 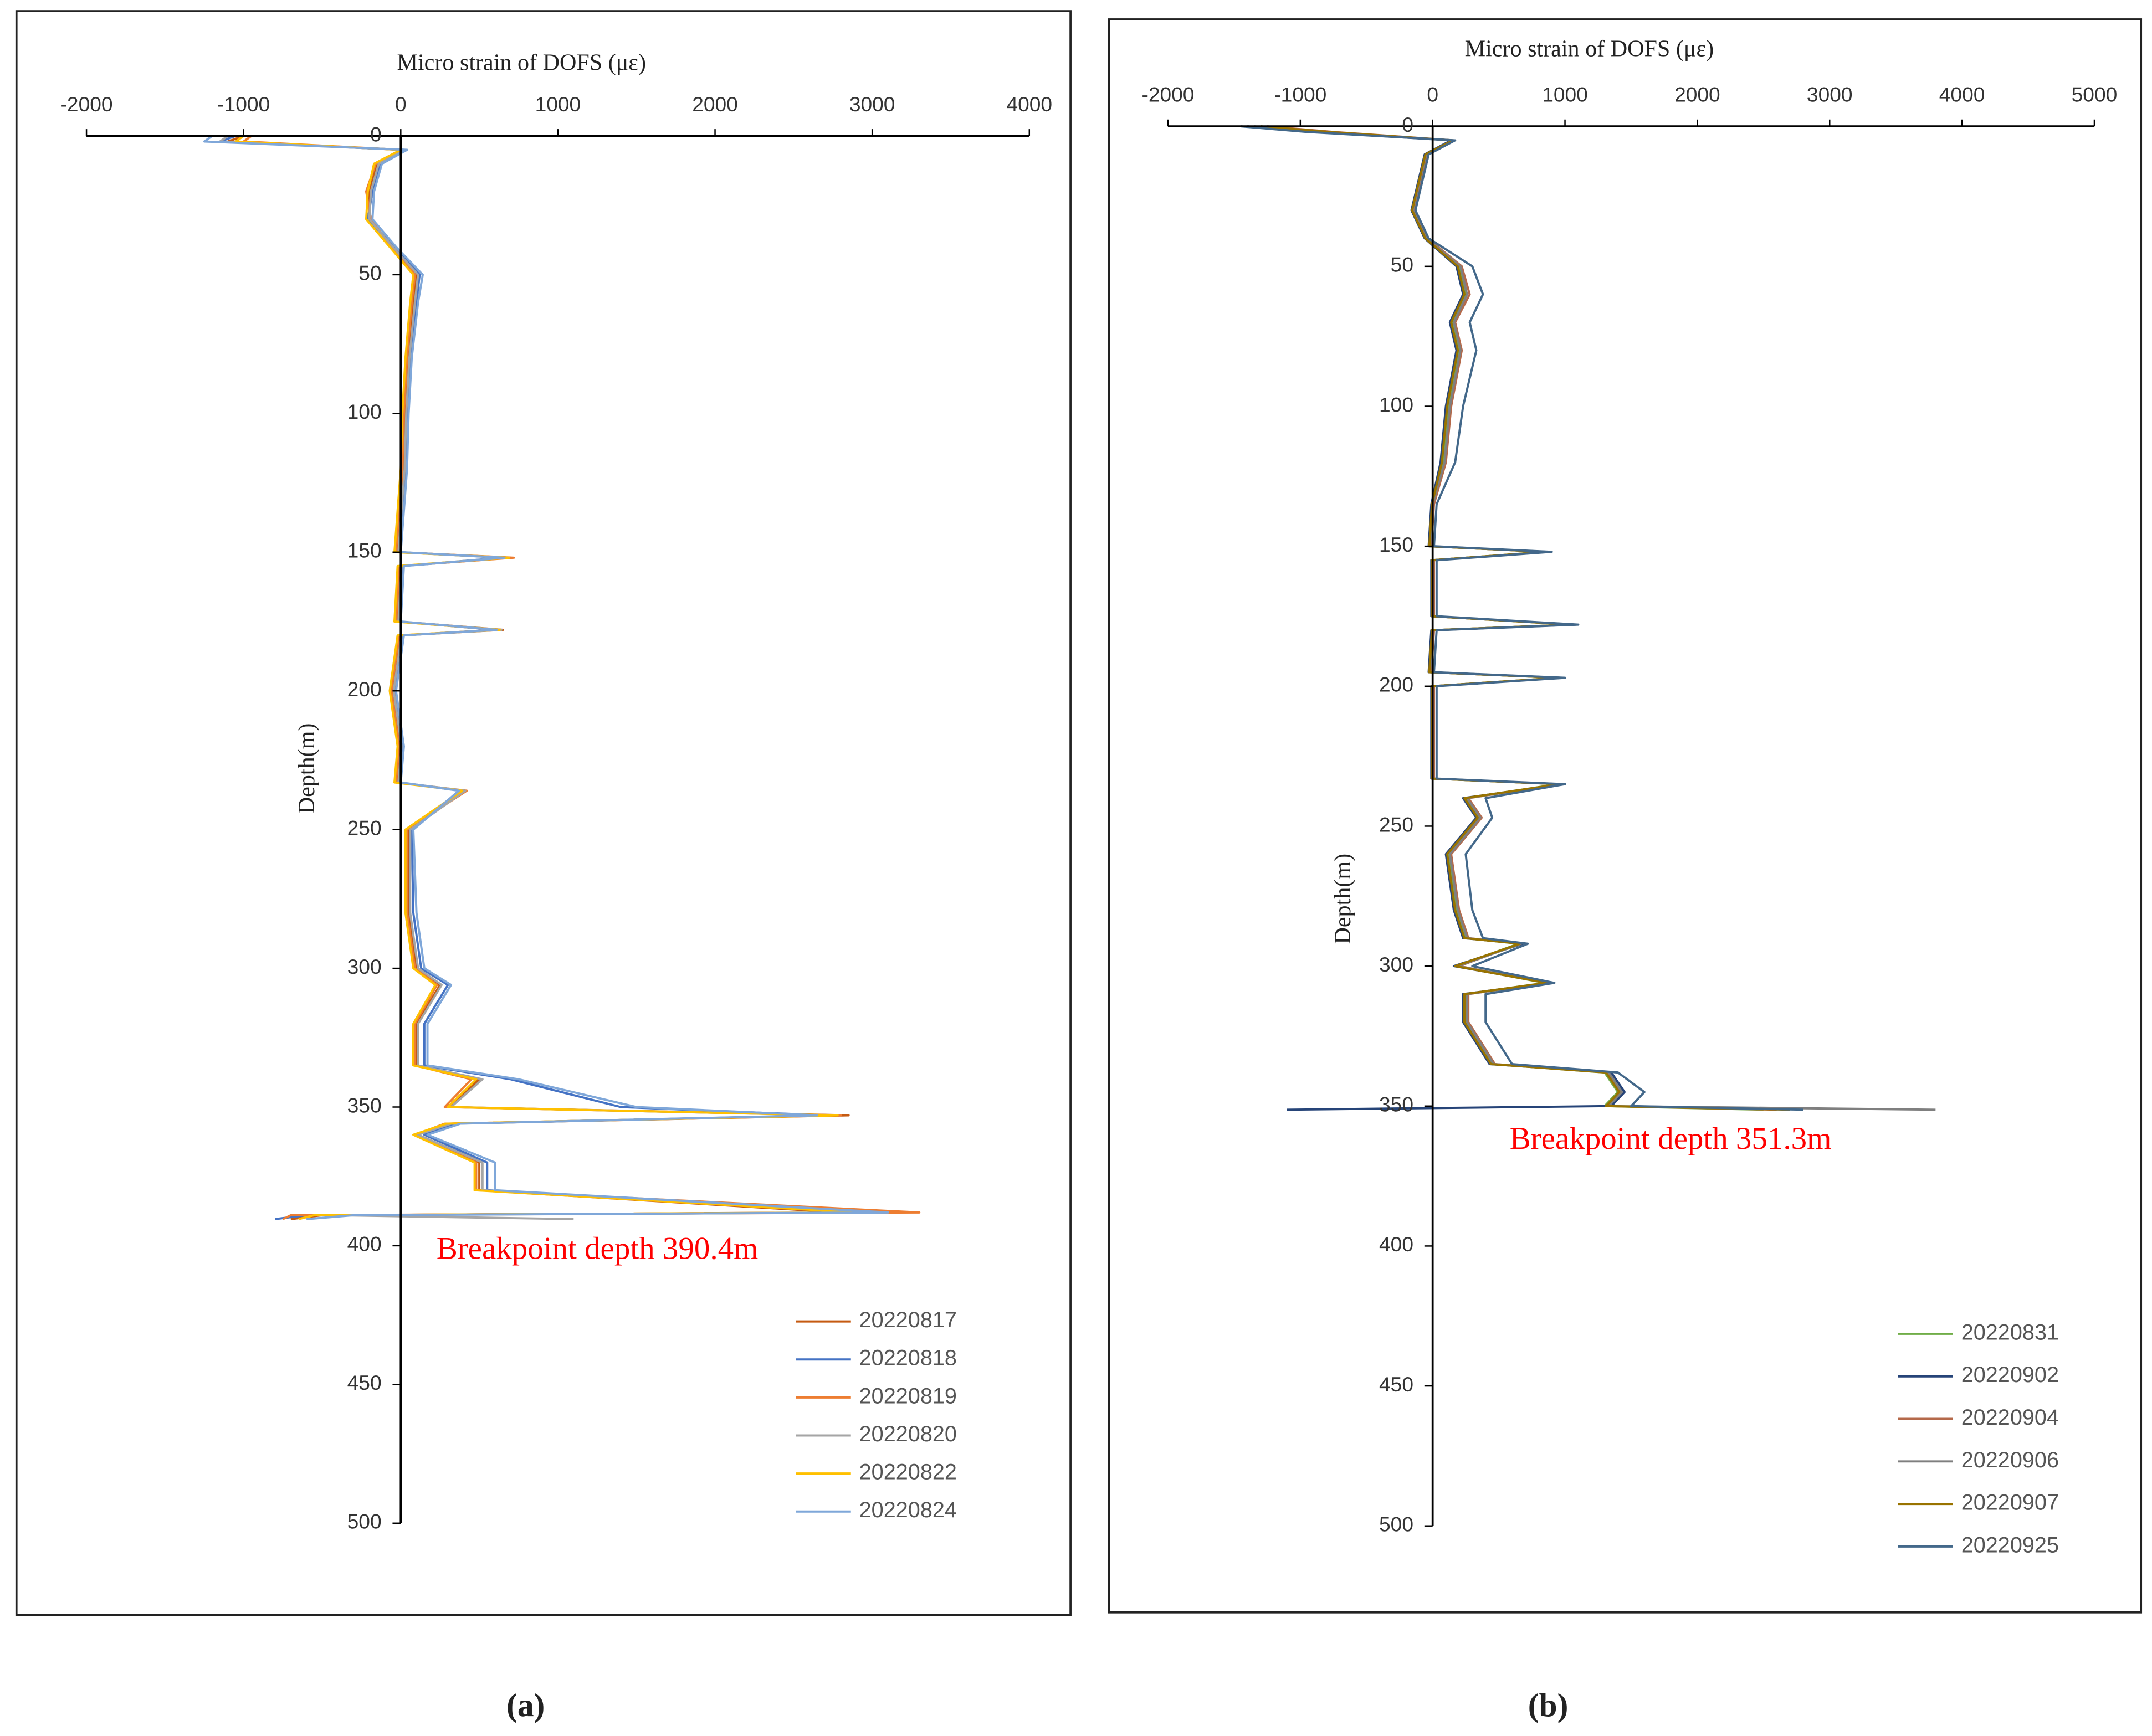 I want to click on legend-label: 20220819, so click(x=908, y=1396).